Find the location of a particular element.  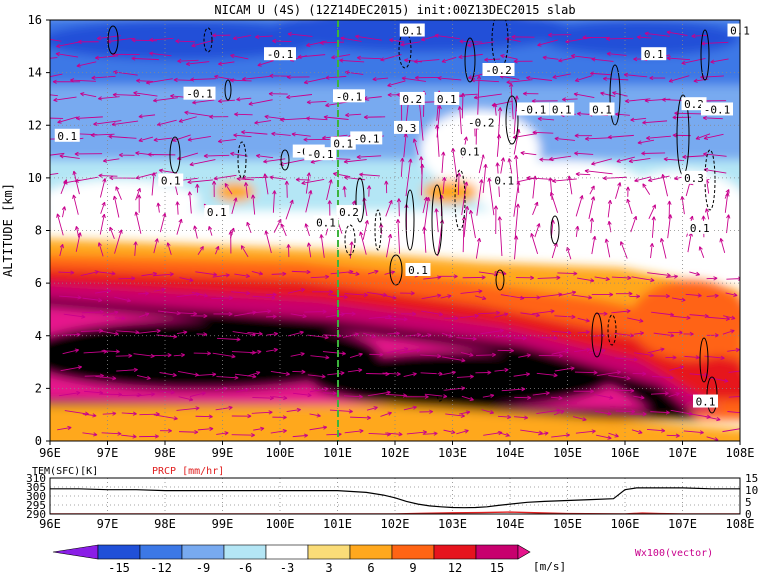

sub-right-tick-label: 0 is located at coordinates (748, 514).